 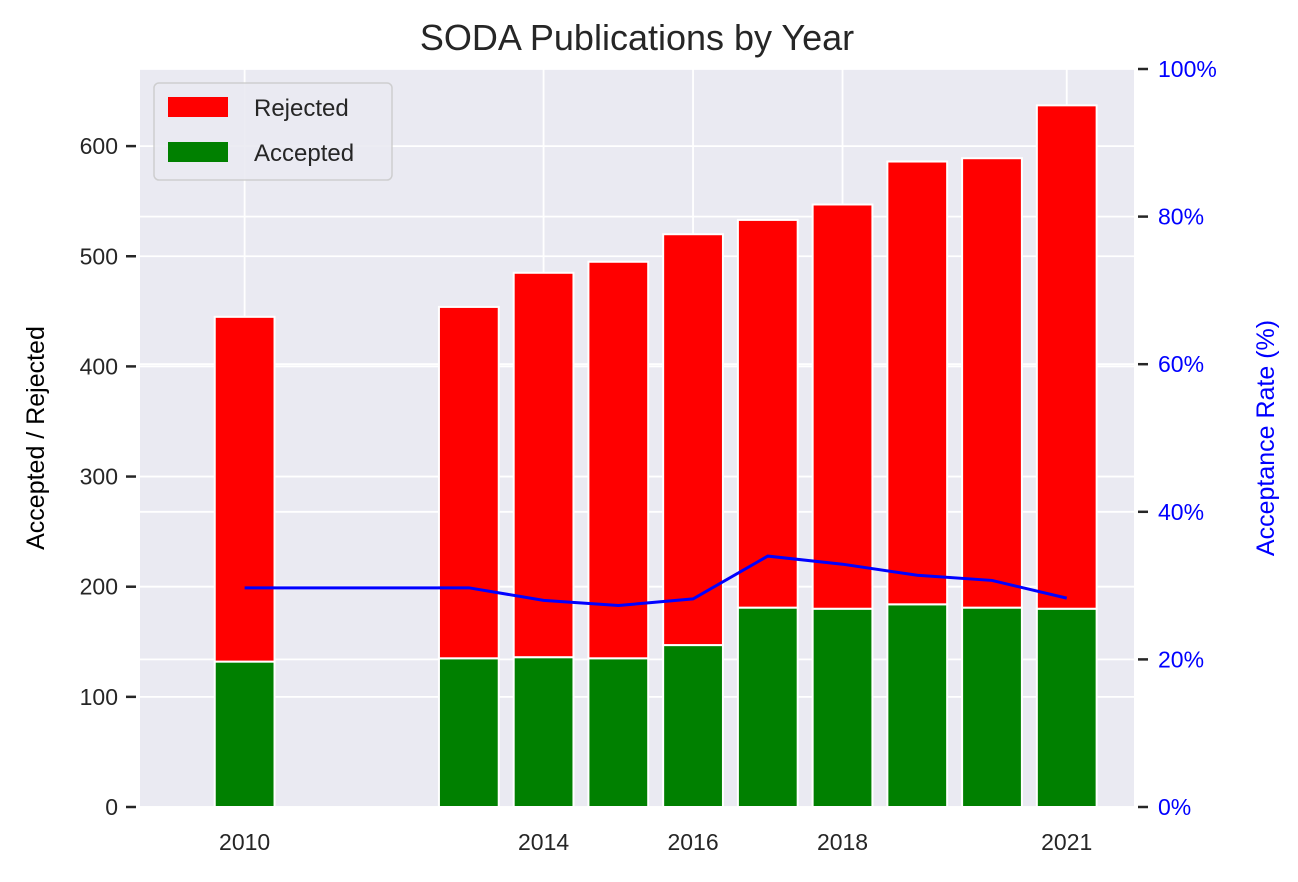 What do you see at coordinates (842, 842) in the screenshot?
I see `x-tick-label: 2018` at bounding box center [842, 842].